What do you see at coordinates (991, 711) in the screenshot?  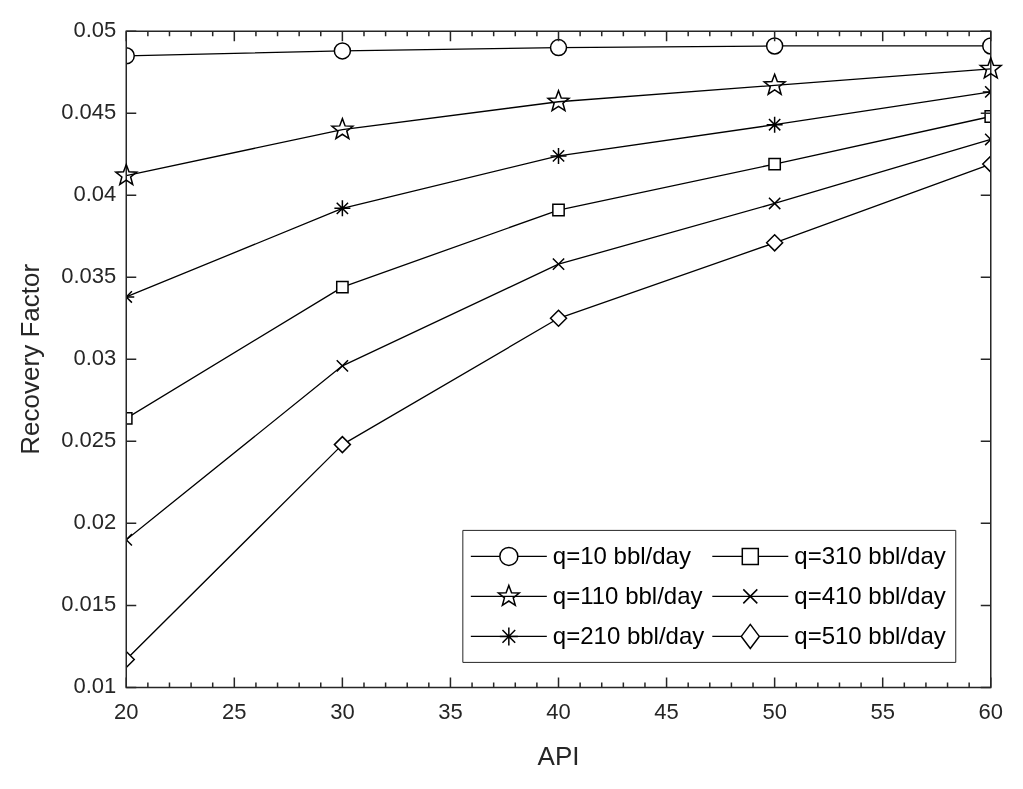 I see `x-tick-label: 60` at bounding box center [991, 711].